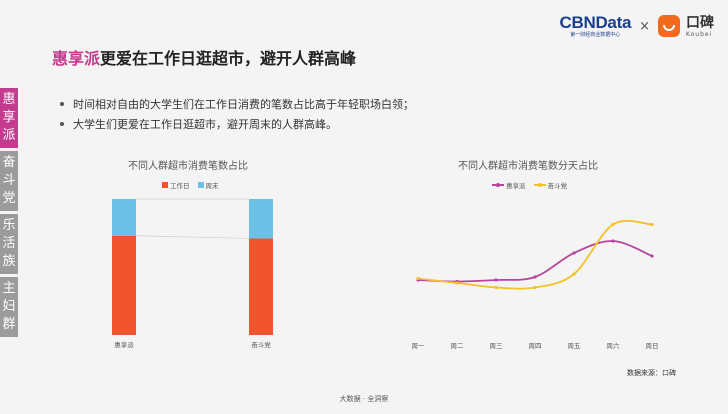 This screenshot has height=414, width=728. What do you see at coordinates (208, 185) in the screenshot?
I see `legend-item-weekend: 周末` at bounding box center [208, 185].